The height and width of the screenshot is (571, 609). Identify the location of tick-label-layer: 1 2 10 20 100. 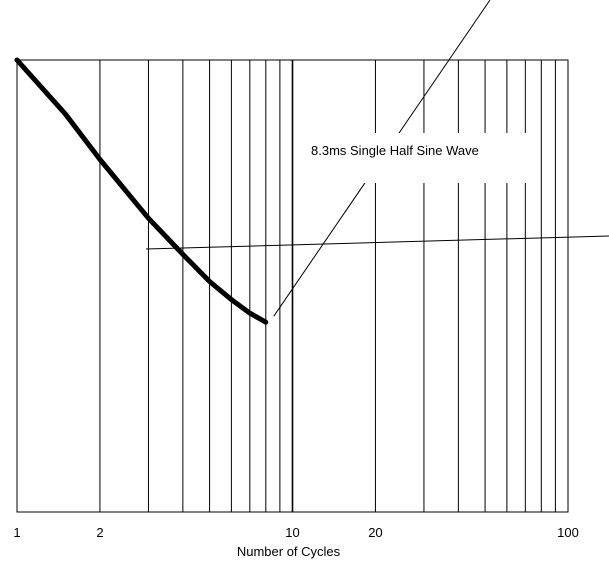
(295, 532).